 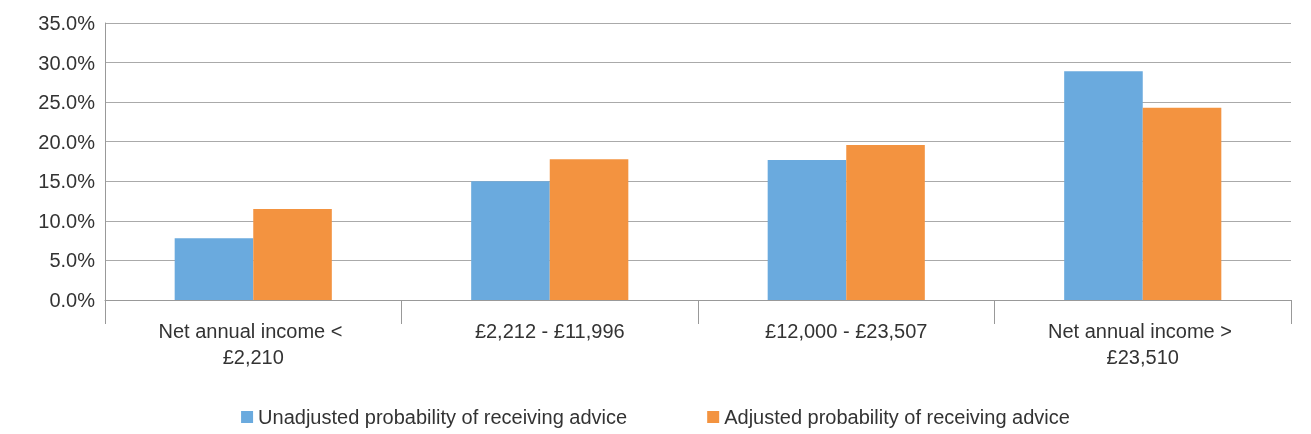 I want to click on y-tick-label: 20.0%, so click(x=67, y=141).